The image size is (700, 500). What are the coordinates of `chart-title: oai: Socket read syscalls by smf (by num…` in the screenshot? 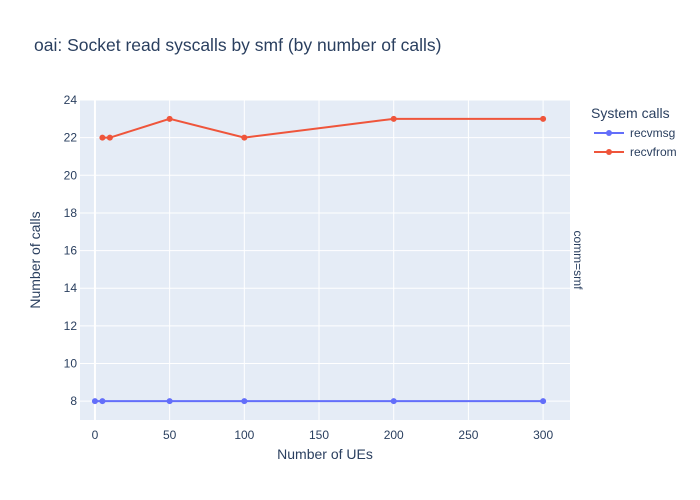 It's located at (238, 45).